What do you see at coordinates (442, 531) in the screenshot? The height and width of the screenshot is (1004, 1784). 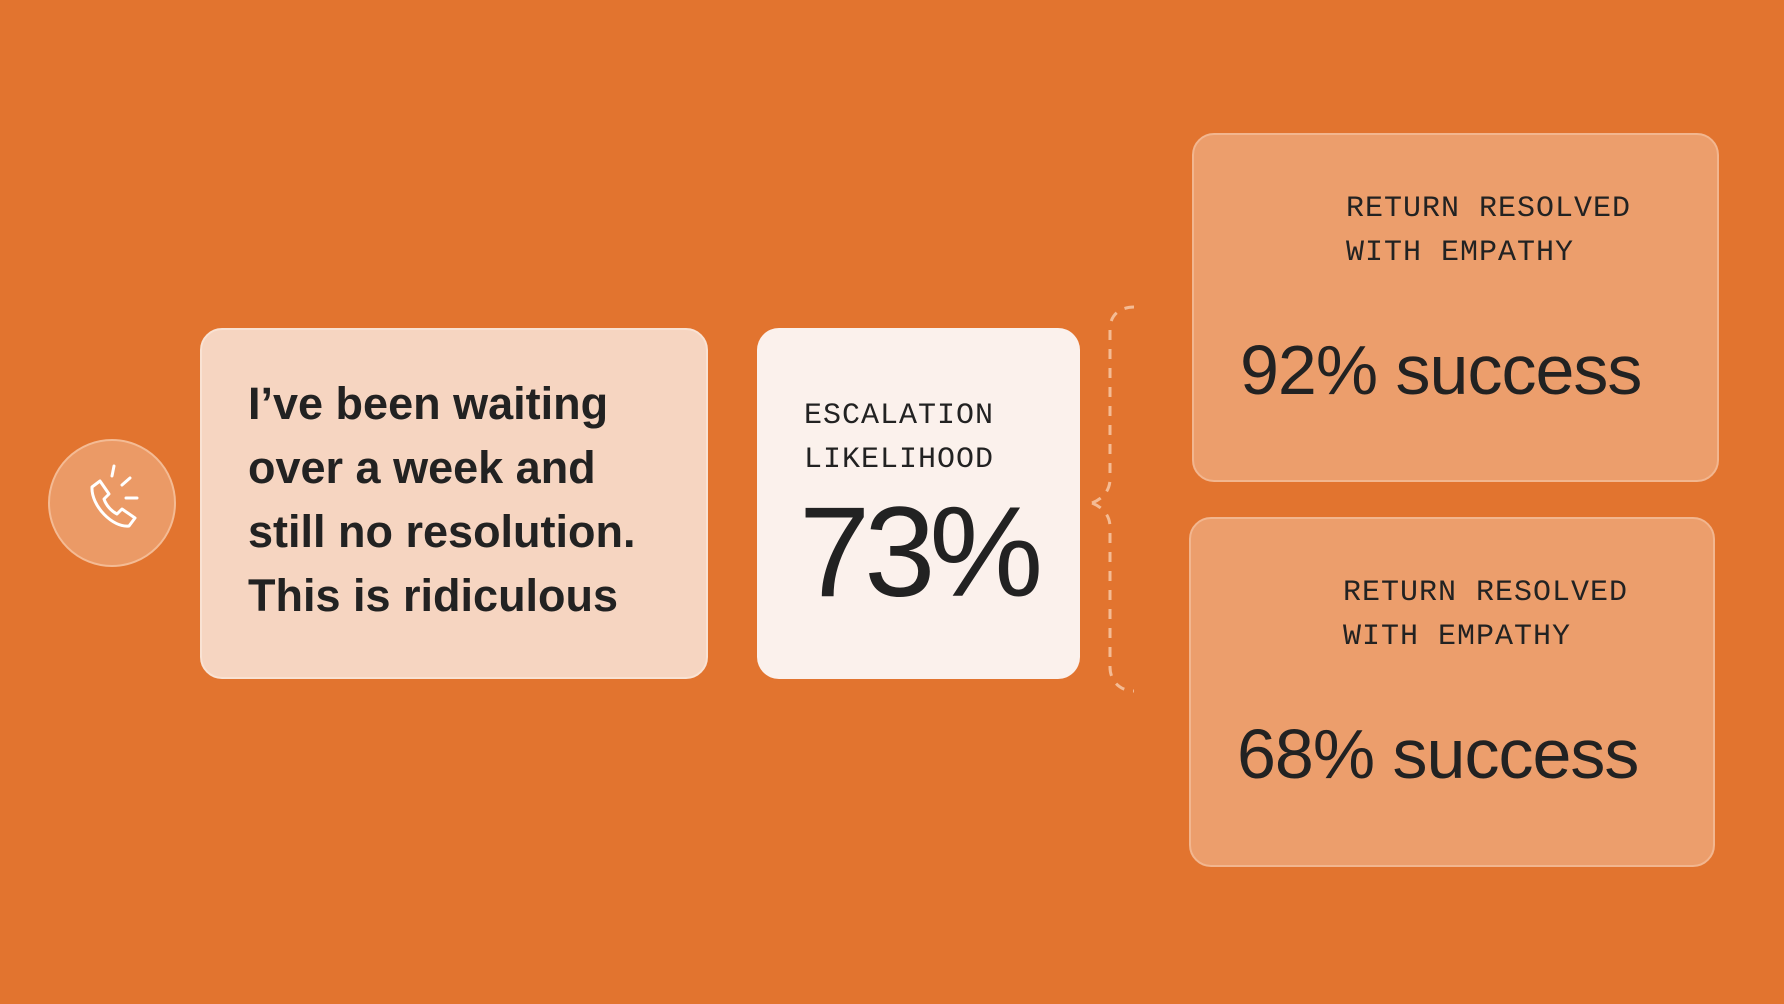 I see `quote-line: still no resolution.` at bounding box center [442, 531].